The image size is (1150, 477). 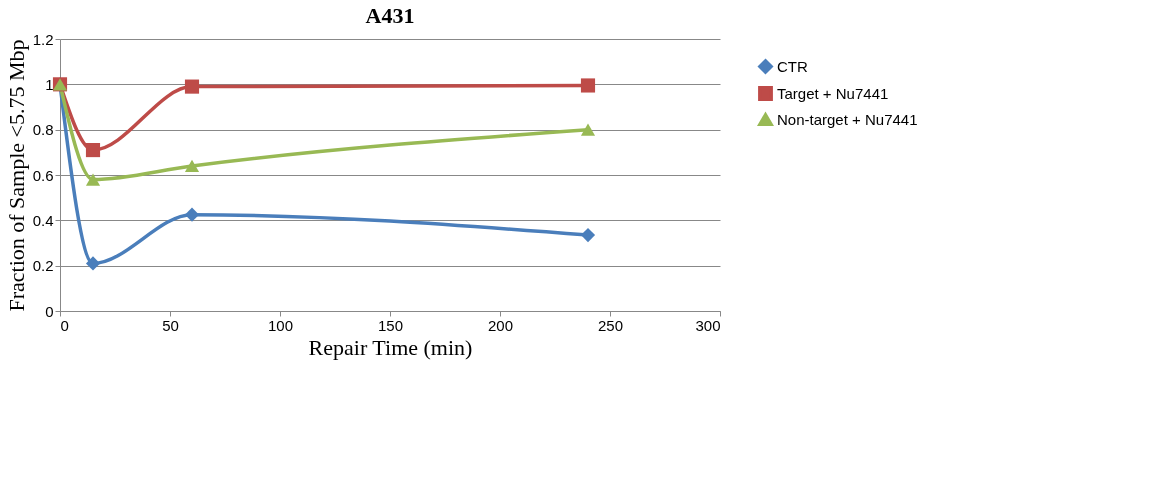 I want to click on x-tick-label: 100, so click(x=280, y=325).